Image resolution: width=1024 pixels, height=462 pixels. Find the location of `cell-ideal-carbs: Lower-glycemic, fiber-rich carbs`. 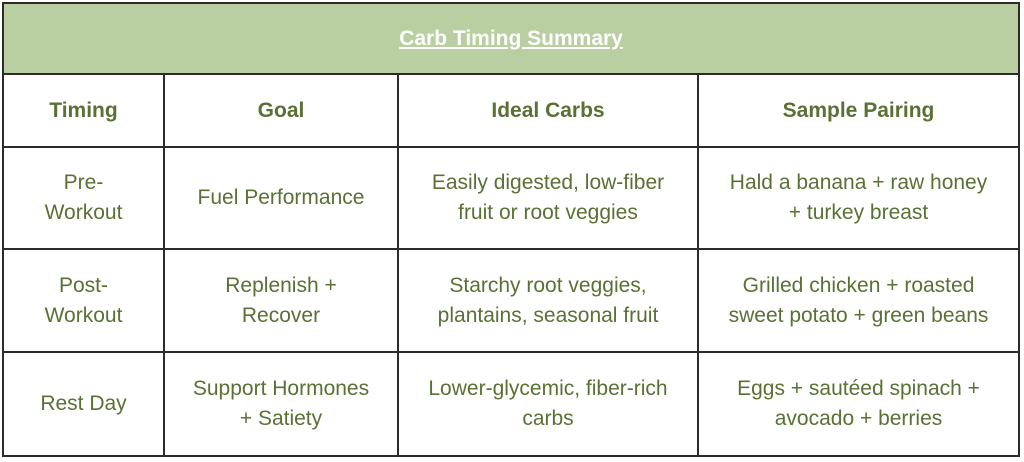

cell-ideal-carbs: Lower-glycemic, fiber-rich carbs is located at coordinates (548, 403).